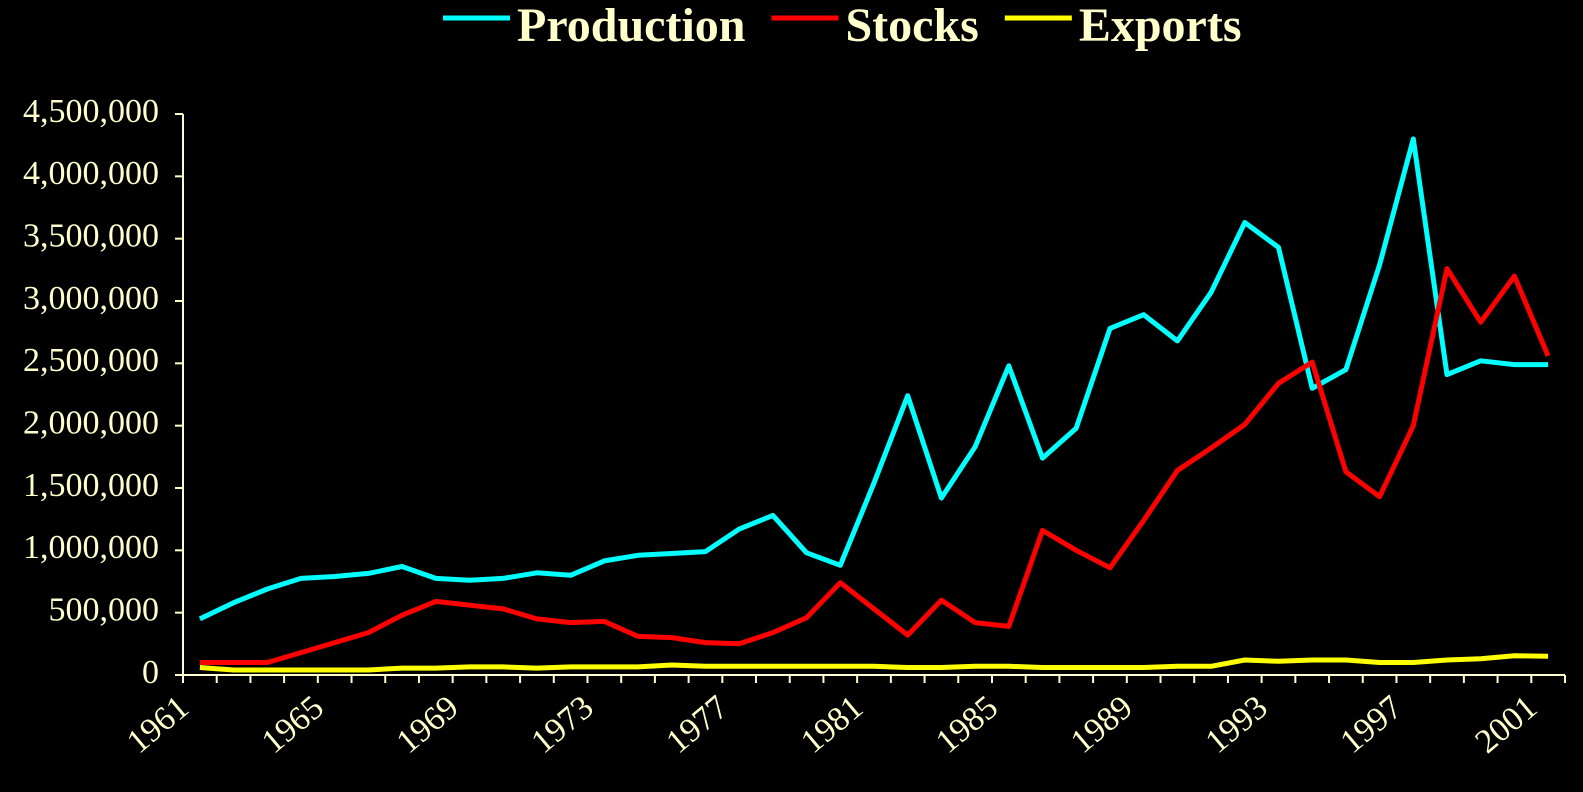 This screenshot has width=1583, height=792. What do you see at coordinates (293, 725) in the screenshot?
I see `x-tick-label: 1965` at bounding box center [293, 725].